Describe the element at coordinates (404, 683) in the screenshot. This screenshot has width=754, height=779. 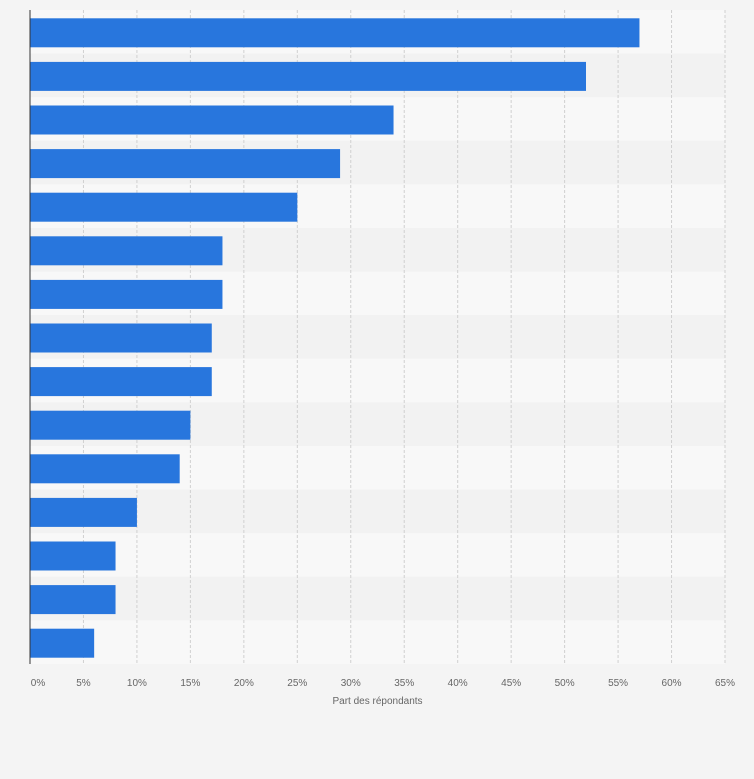
I see `x-tick-label: 35%` at that location.